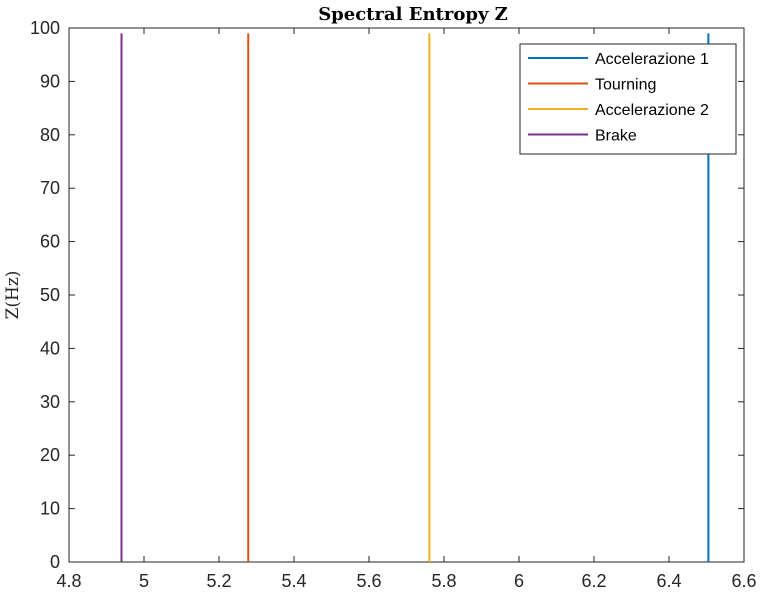  What do you see at coordinates (50, 348) in the screenshot?
I see `y-tick-label: 40` at bounding box center [50, 348].